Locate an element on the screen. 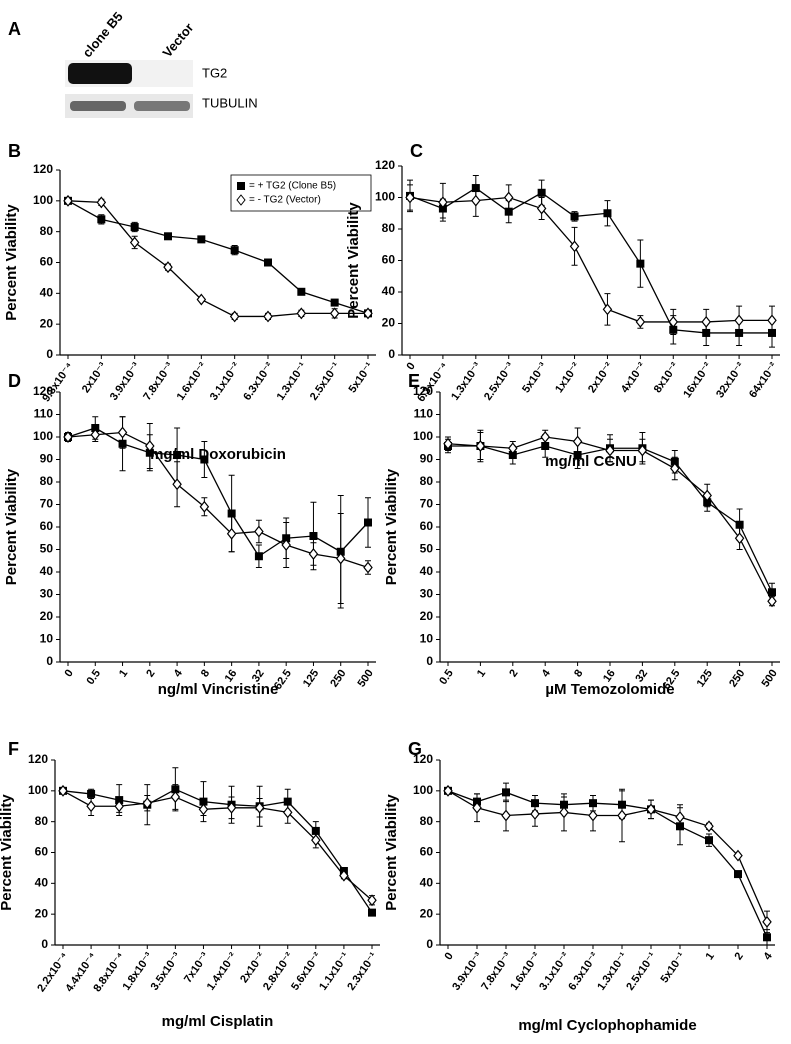  legend-box is located at coordinates (301, 193).